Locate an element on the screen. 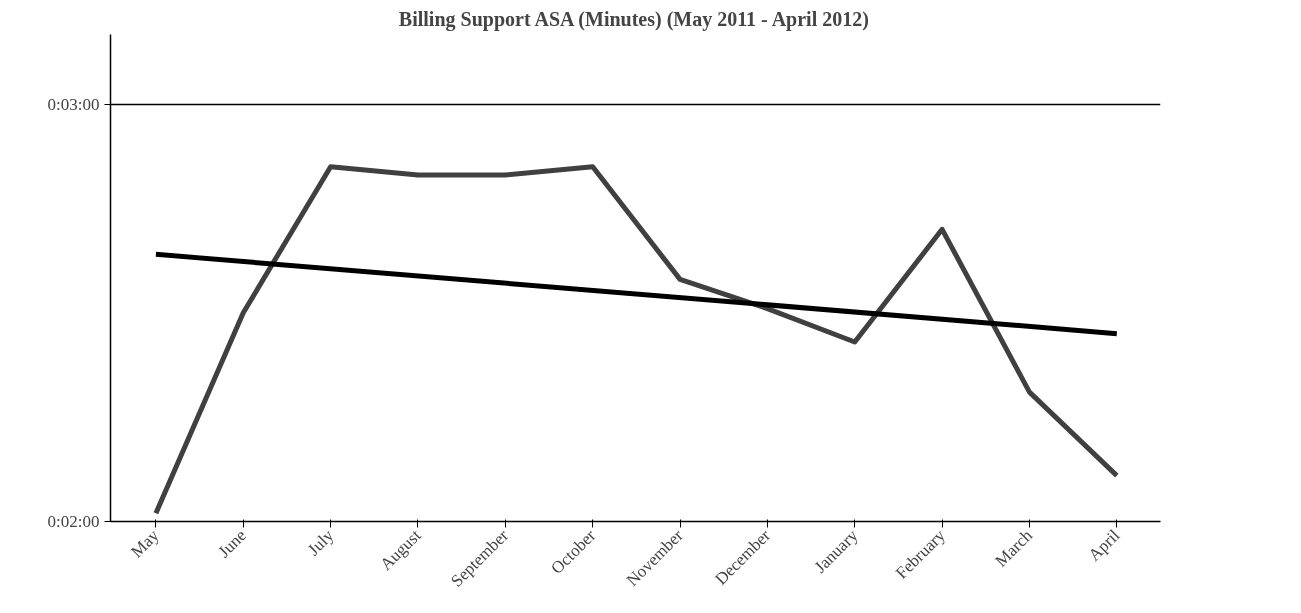 The image size is (1301, 613). chart-title: Billing Support ASA (Minutes) (May 2011 - April 2012) is located at coordinates (633, 19).